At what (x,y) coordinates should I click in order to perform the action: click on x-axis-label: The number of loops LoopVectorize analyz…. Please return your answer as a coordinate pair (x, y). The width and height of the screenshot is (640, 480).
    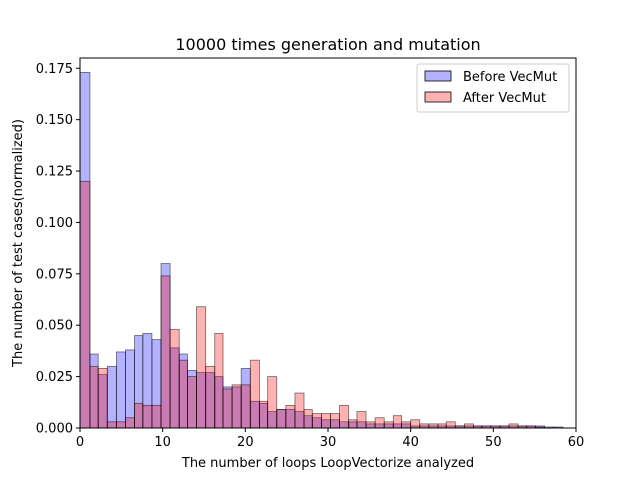
    Looking at the image, I should click on (327, 463).